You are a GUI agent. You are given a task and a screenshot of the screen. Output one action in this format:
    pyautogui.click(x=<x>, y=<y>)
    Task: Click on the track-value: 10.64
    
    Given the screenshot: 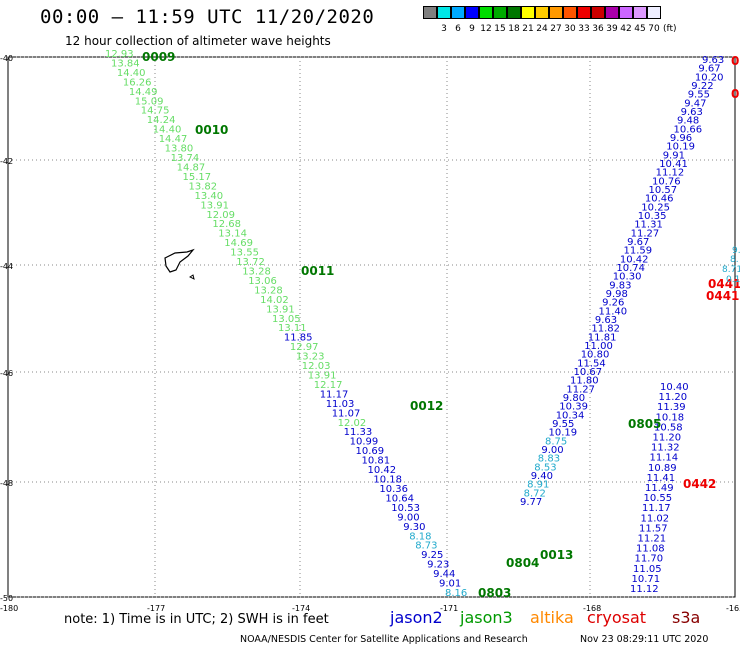 What is the action you would take?
    pyautogui.click(x=399, y=498)
    